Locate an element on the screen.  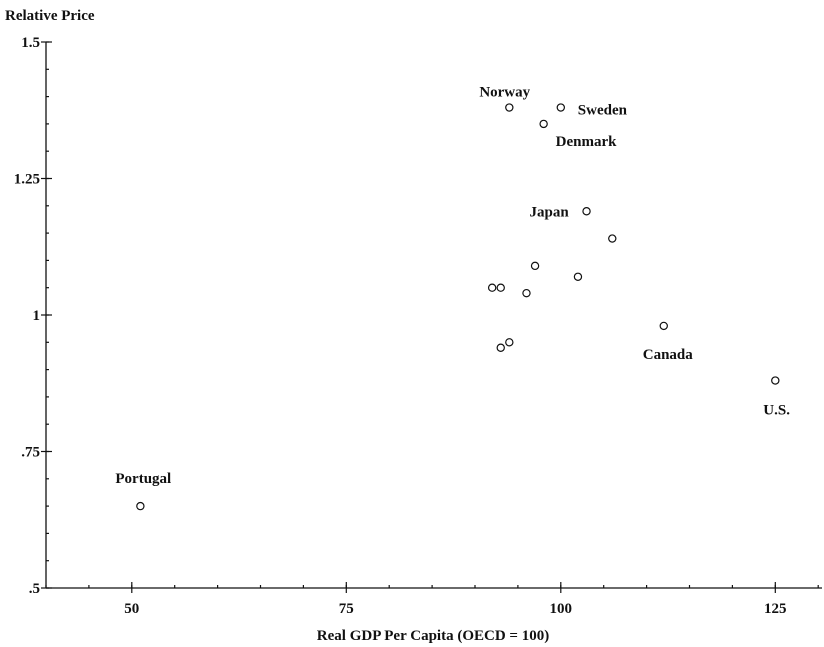
y-tick-label: .75 is located at coordinates (30, 453).